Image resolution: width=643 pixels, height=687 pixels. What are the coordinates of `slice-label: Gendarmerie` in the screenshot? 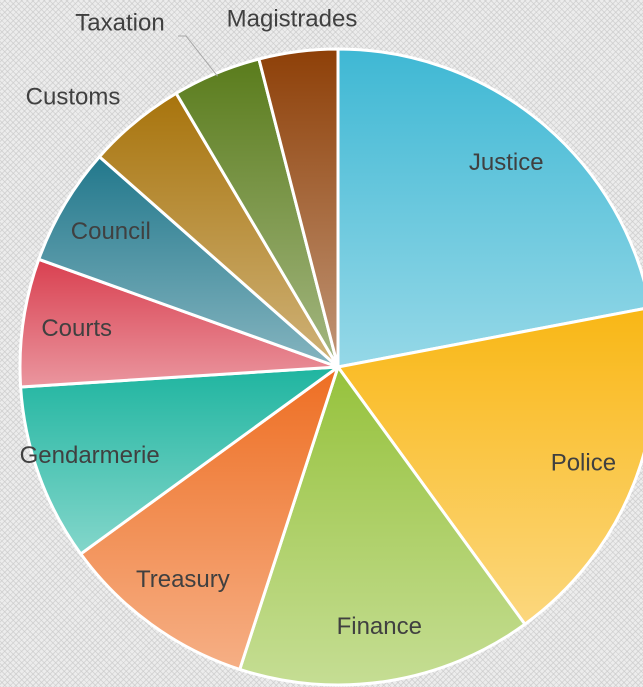 It's located at (90, 455).